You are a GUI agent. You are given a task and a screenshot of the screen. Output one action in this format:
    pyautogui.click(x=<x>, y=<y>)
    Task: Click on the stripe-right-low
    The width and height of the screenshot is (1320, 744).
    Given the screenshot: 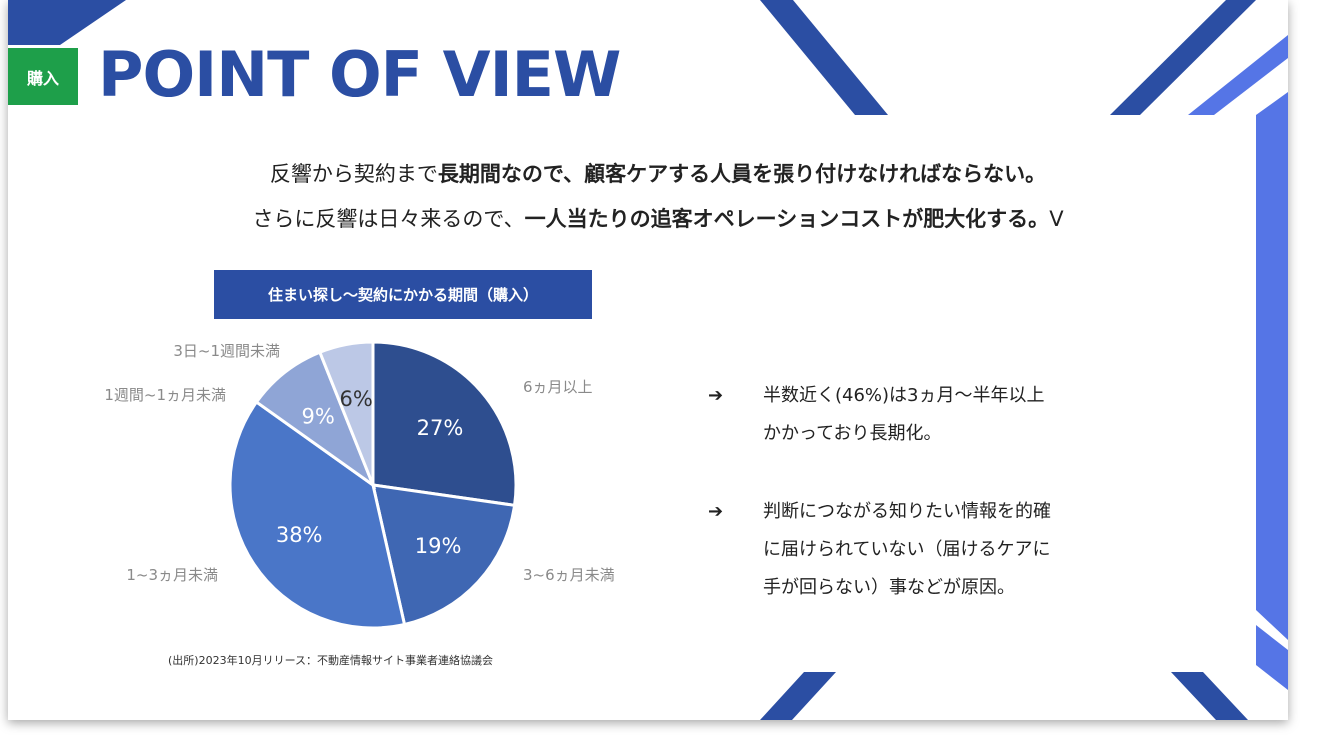 What is the action you would take?
    pyautogui.click(x=1272, y=657)
    